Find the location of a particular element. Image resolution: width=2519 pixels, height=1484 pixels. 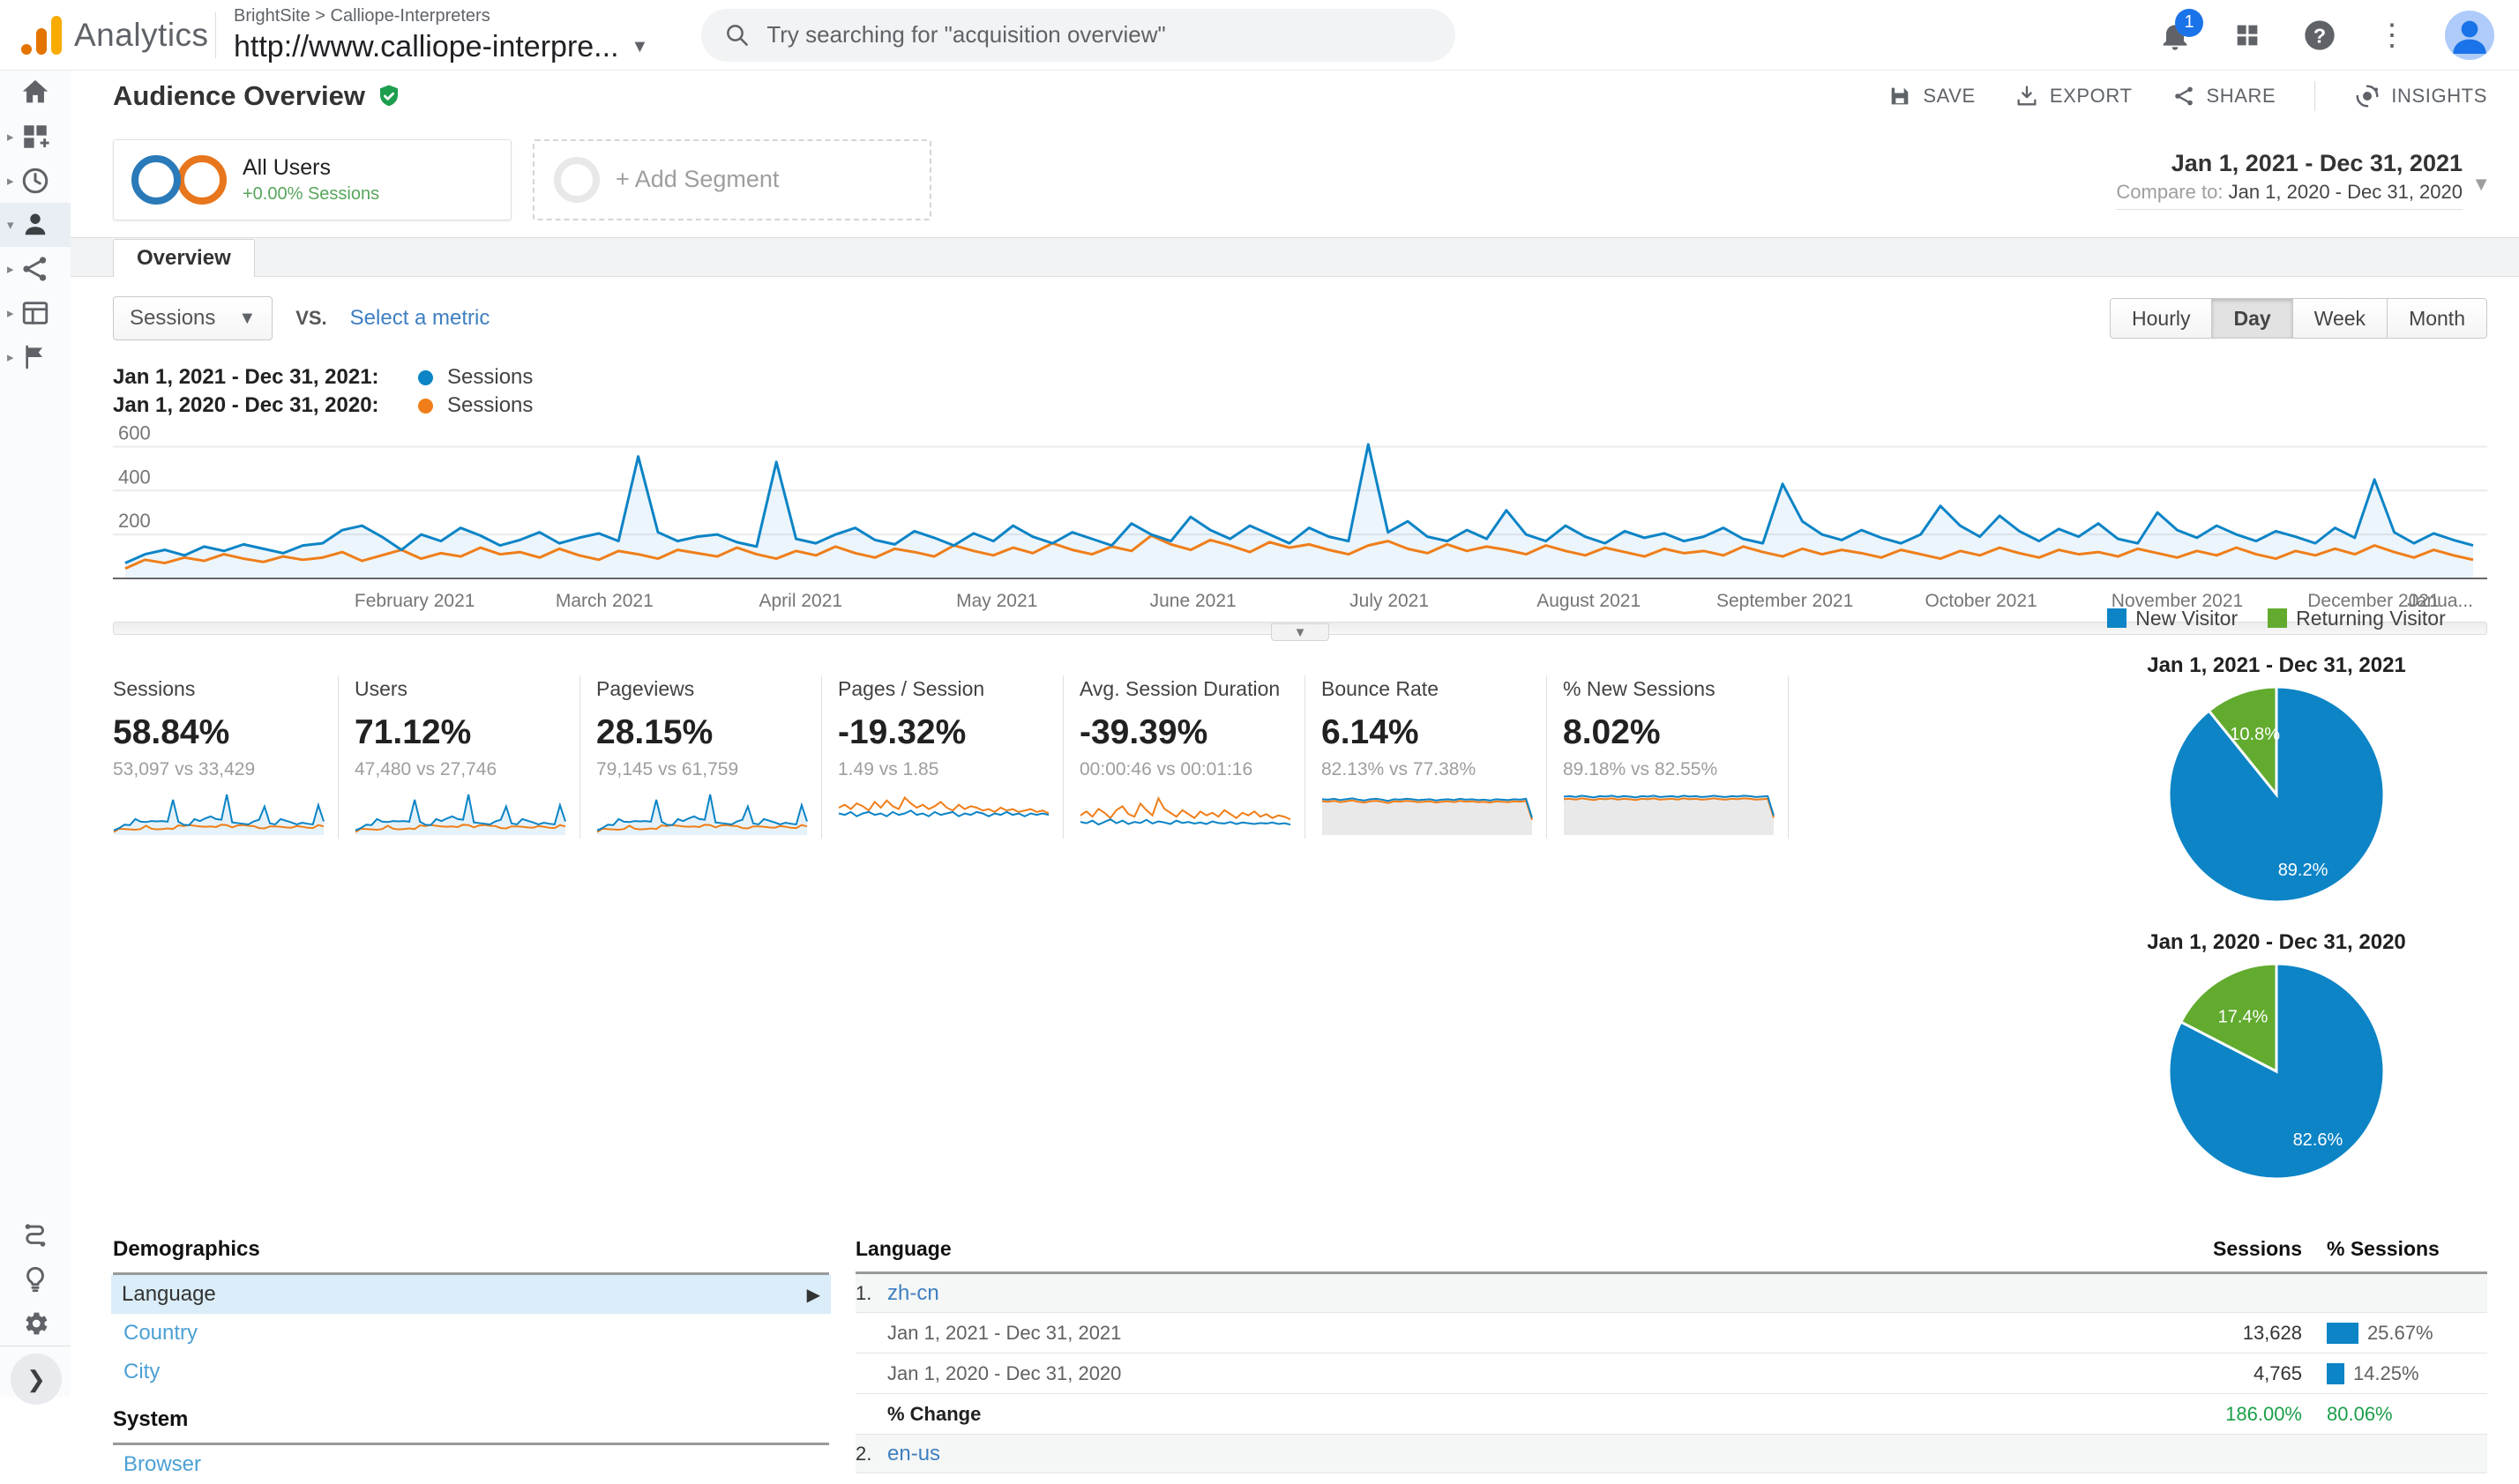

scorecard-bounce-rate: Bounce Rate 6.14% 82.13% vs 77.38% is located at coordinates (1434, 757).